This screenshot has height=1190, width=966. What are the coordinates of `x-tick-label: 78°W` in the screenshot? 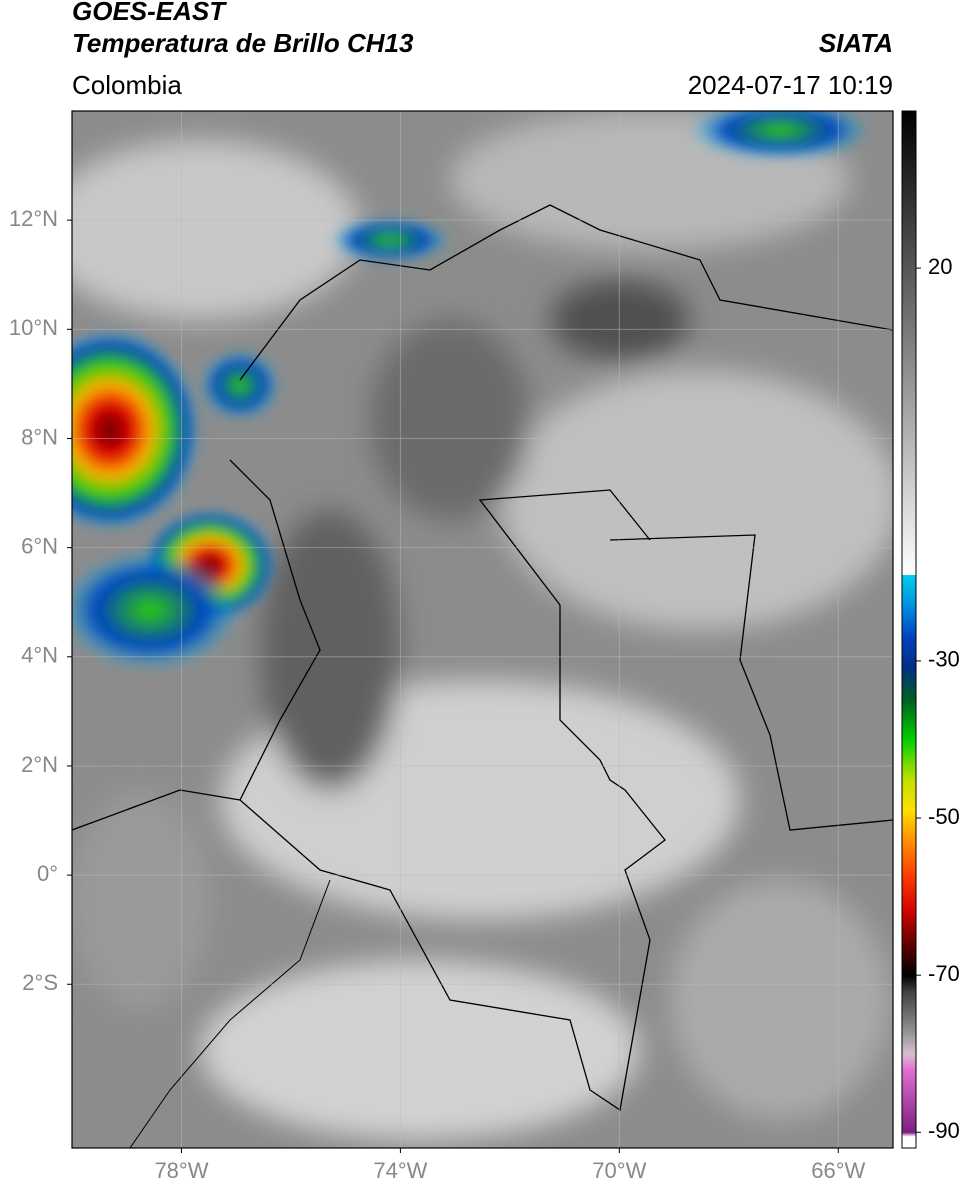 It's located at (181, 1170).